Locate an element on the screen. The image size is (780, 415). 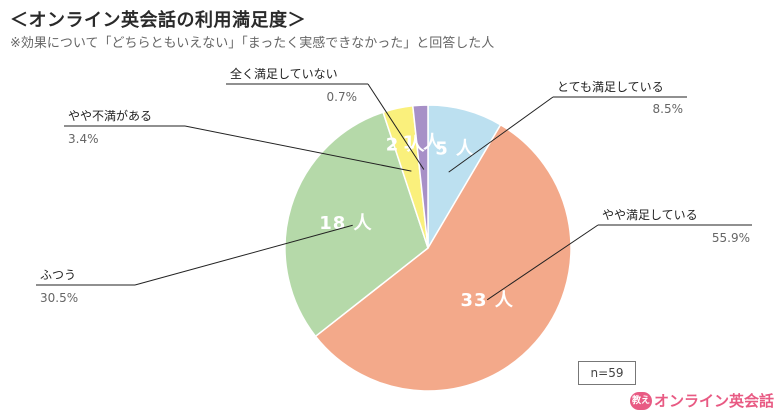
percent-label: 8.5% is located at coordinates (668, 109).